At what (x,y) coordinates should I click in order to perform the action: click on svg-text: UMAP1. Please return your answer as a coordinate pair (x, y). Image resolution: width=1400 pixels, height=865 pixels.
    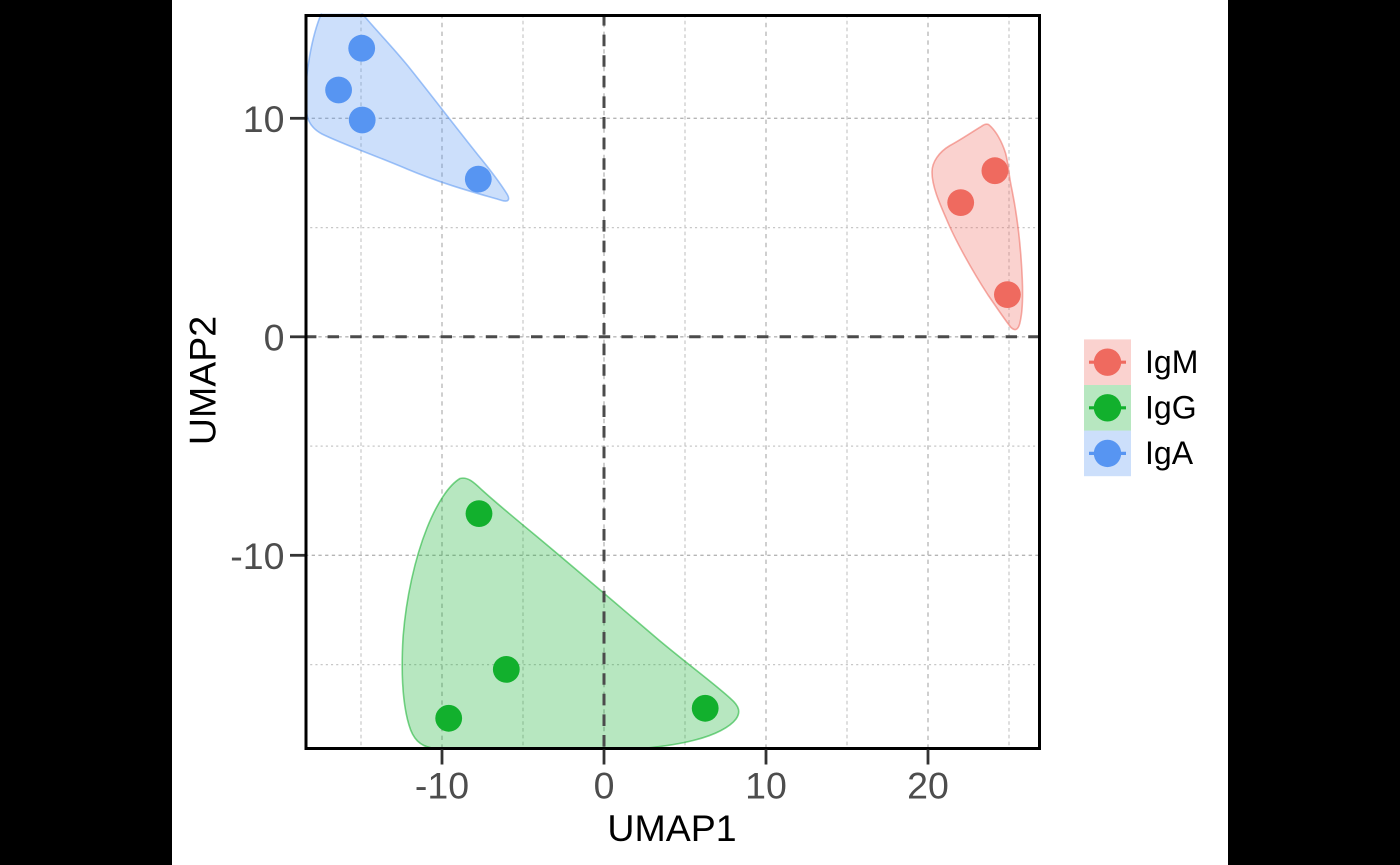
    Looking at the image, I should click on (671, 828).